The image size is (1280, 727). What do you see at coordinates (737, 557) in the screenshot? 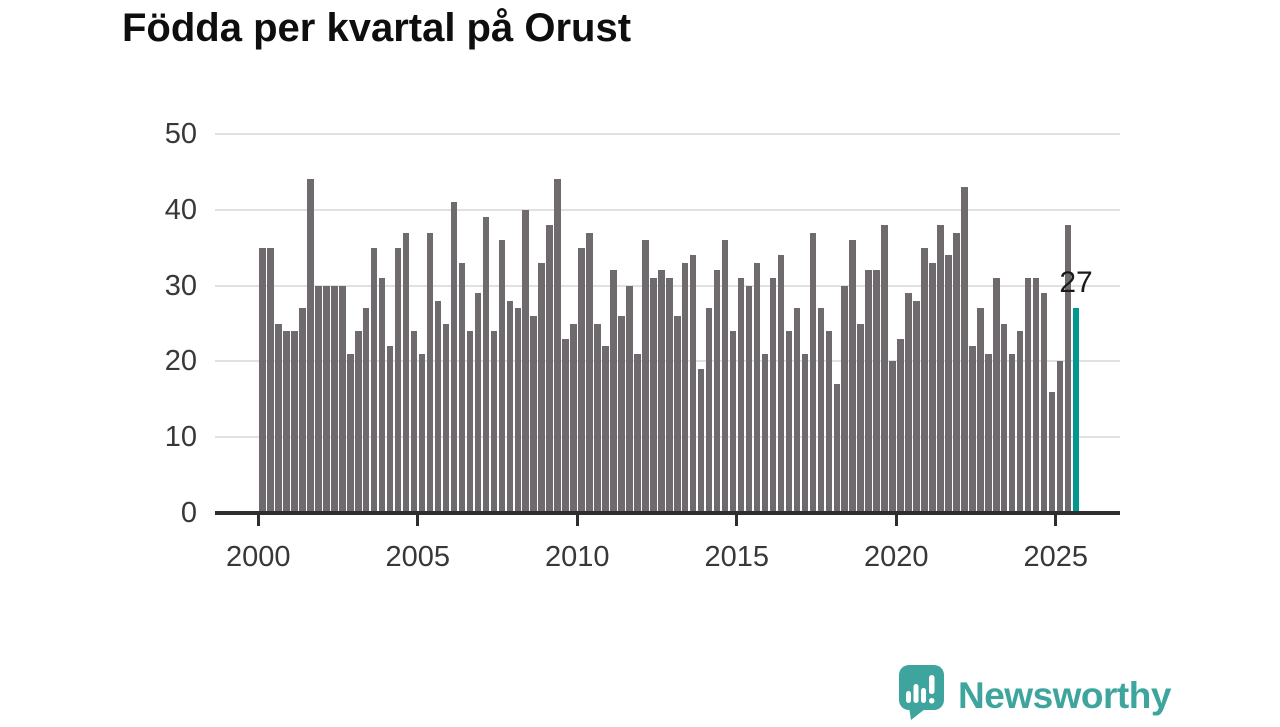
I see `x-axis-label: 2015` at bounding box center [737, 557].